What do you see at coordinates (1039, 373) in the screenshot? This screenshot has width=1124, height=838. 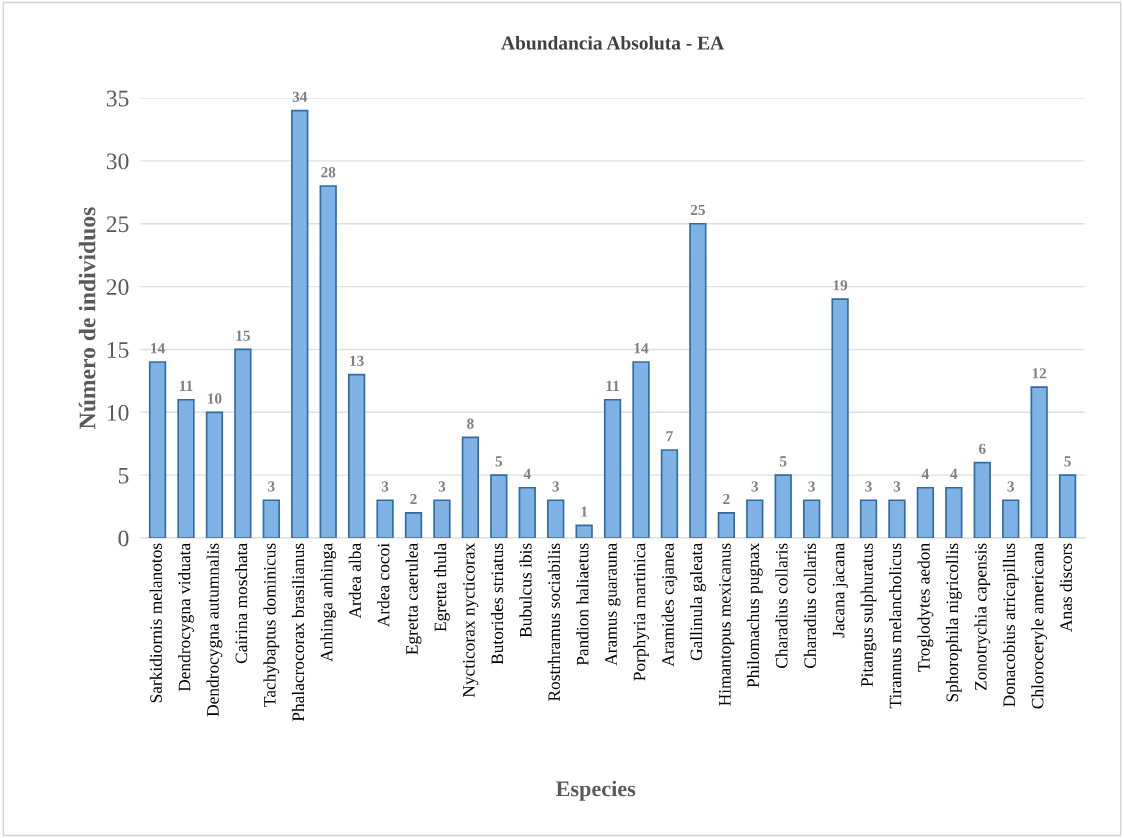 I see `data-label: 12` at bounding box center [1039, 373].